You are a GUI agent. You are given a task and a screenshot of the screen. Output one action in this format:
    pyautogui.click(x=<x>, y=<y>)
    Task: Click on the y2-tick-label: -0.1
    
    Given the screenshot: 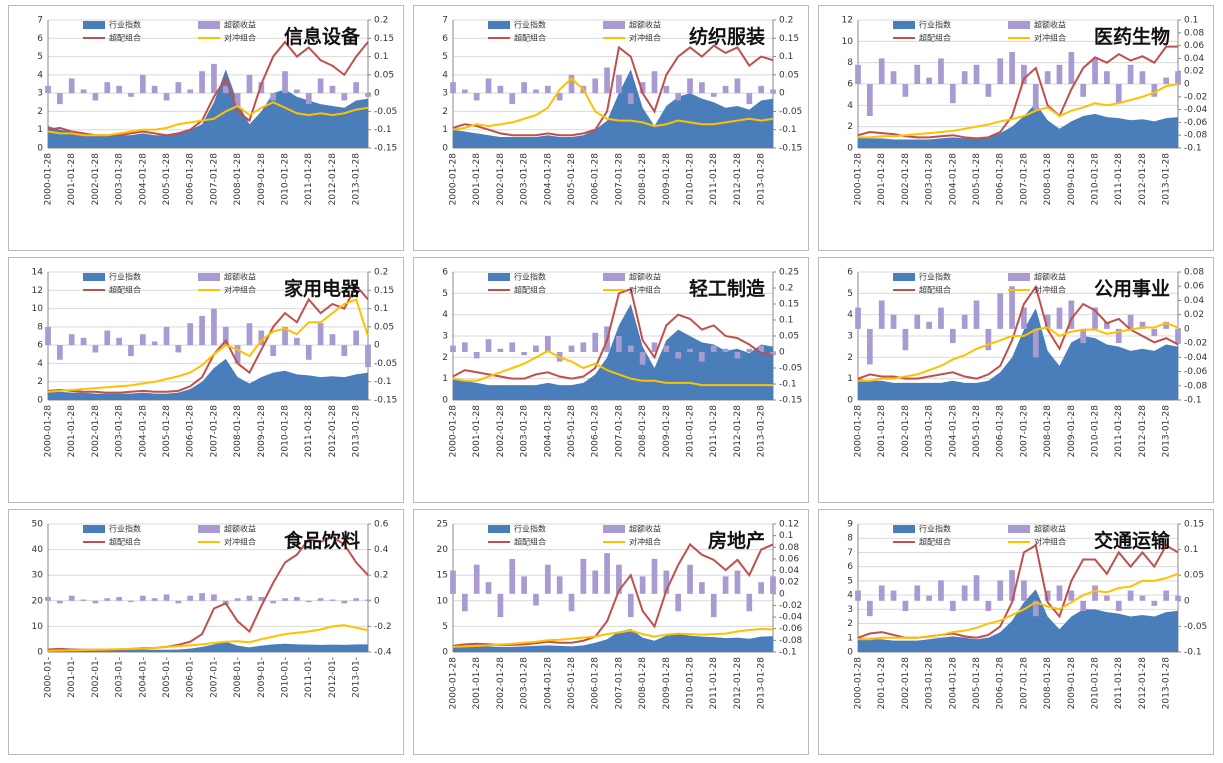 What is the action you would take?
    pyautogui.click(x=788, y=130)
    